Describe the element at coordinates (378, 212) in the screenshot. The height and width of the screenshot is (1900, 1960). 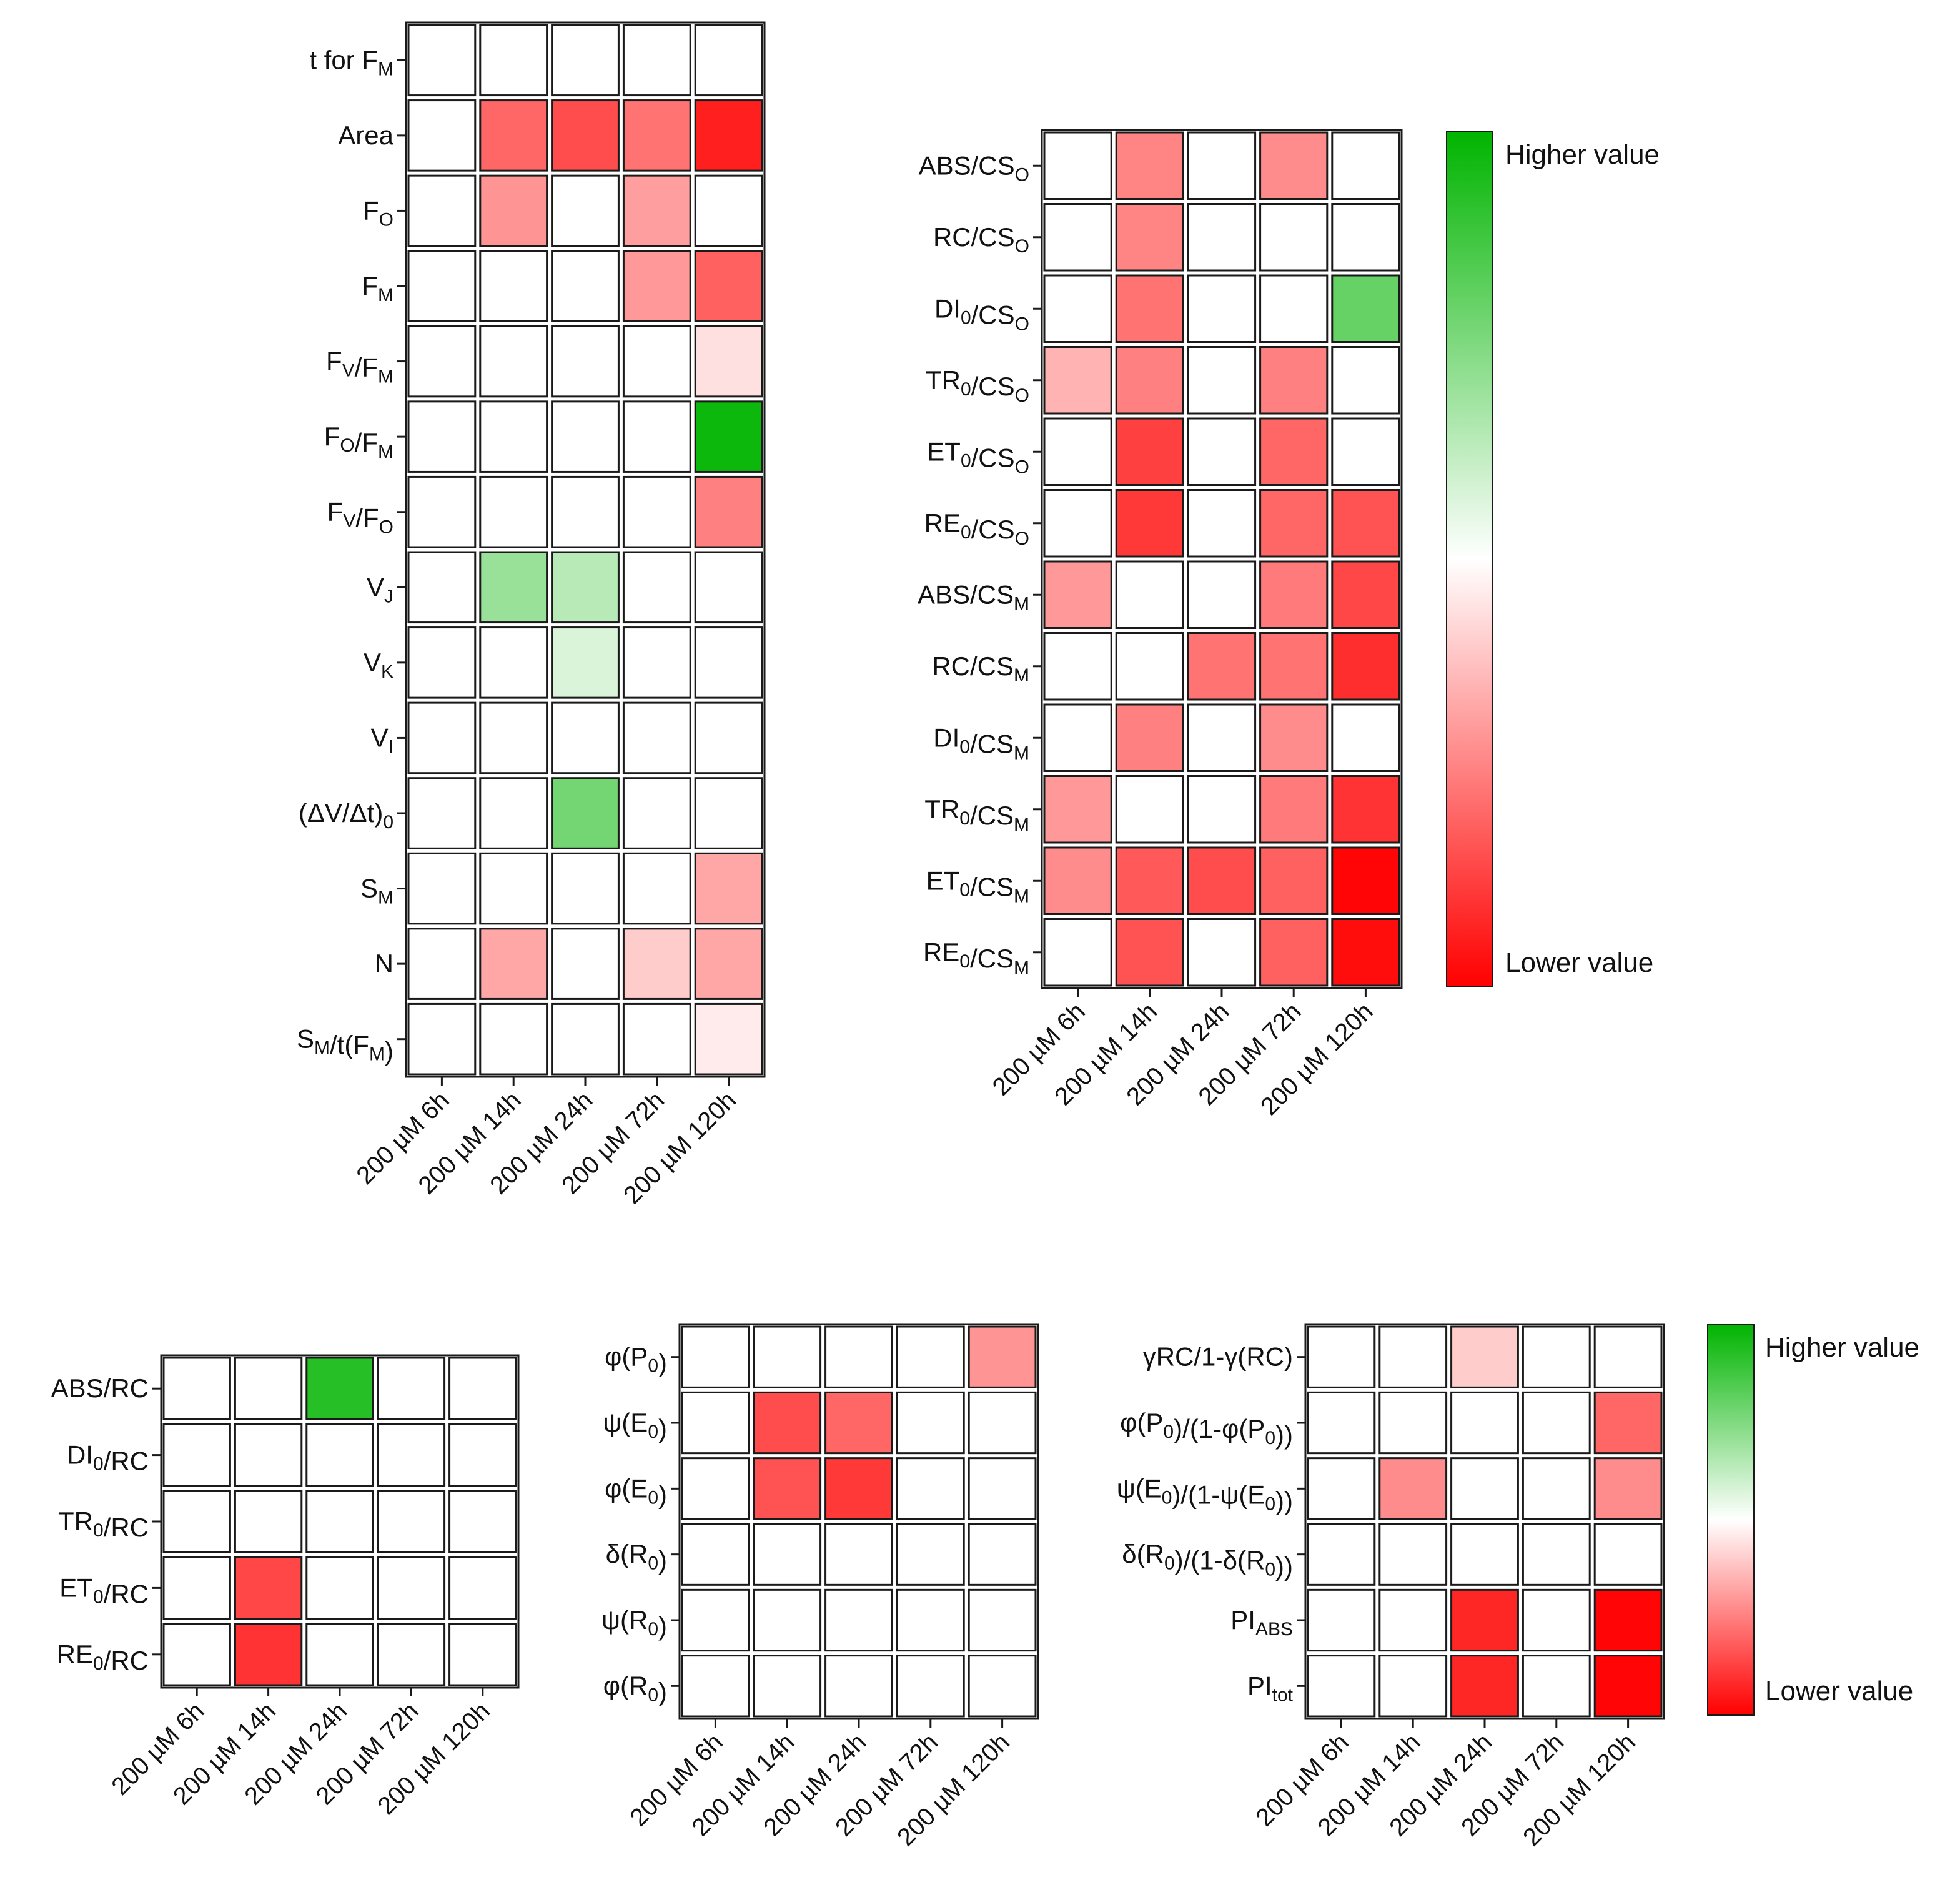
I see `y-tick-label: FO` at that location.